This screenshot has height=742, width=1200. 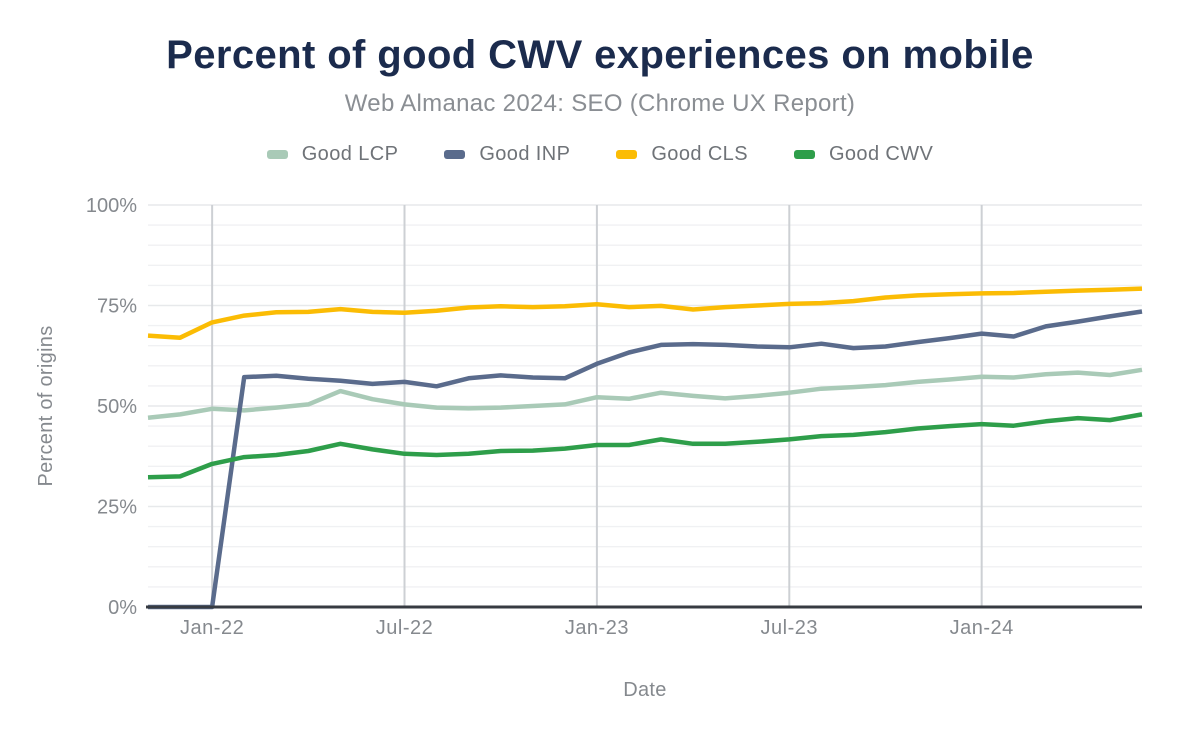 I want to click on legend-label: Good LCP, so click(x=350, y=154).